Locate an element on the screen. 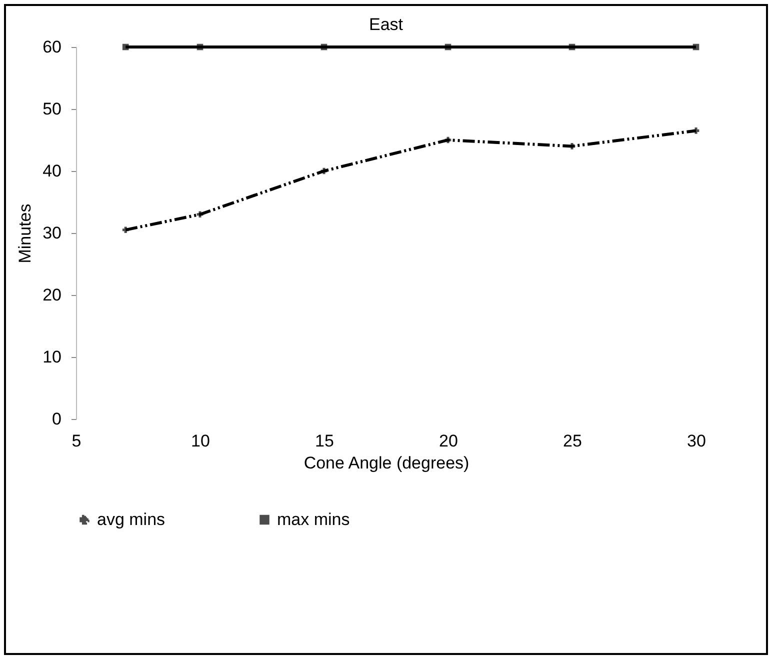 Image resolution: width=776 pixels, height=663 pixels. y-tick-label: 60 is located at coordinates (52, 47).